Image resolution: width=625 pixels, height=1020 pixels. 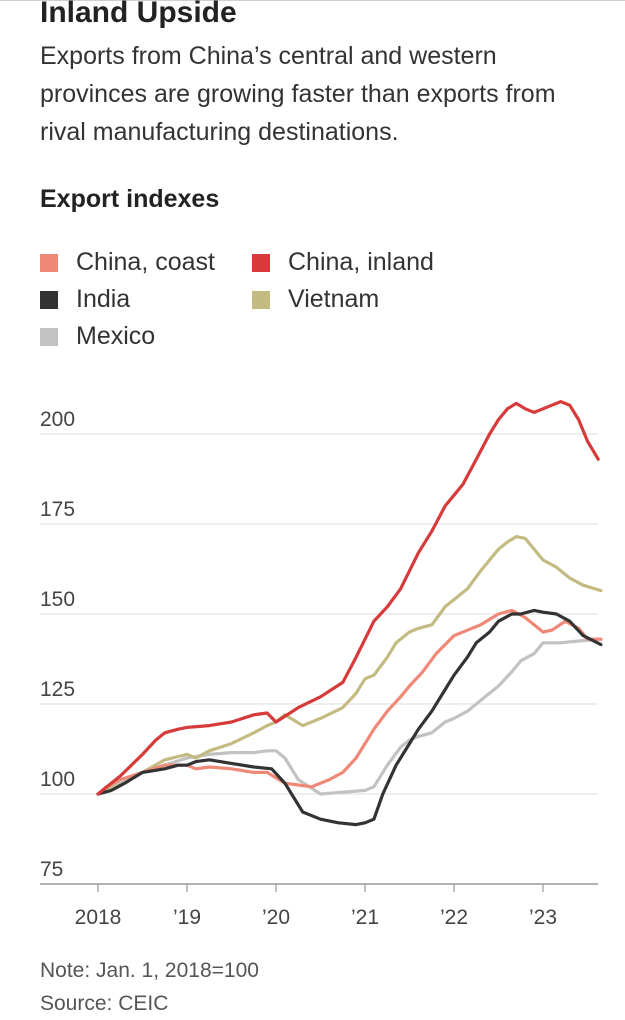 I want to click on legend-item-china-inland: China, inland, so click(x=343, y=262).